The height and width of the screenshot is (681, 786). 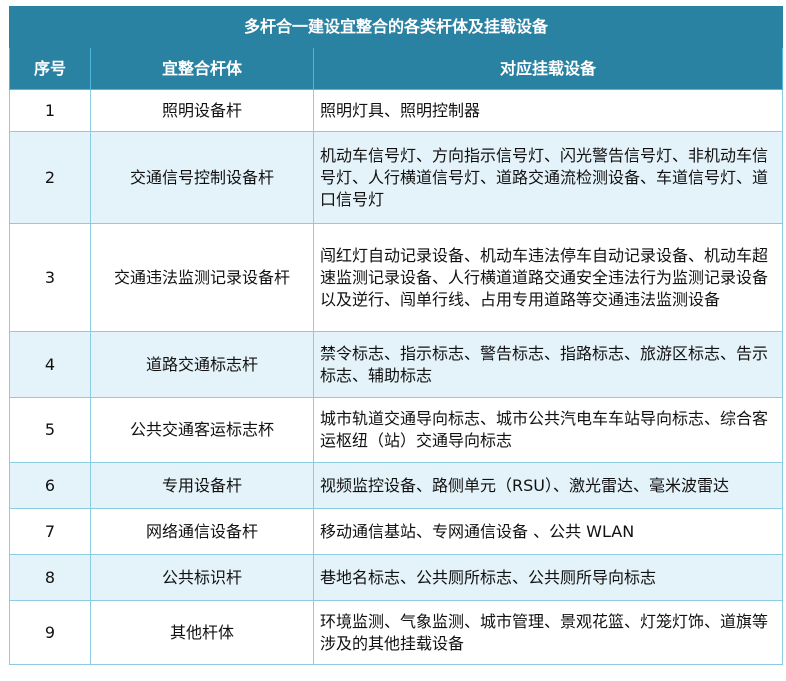 I want to click on row-number: 3, so click(x=50, y=277).